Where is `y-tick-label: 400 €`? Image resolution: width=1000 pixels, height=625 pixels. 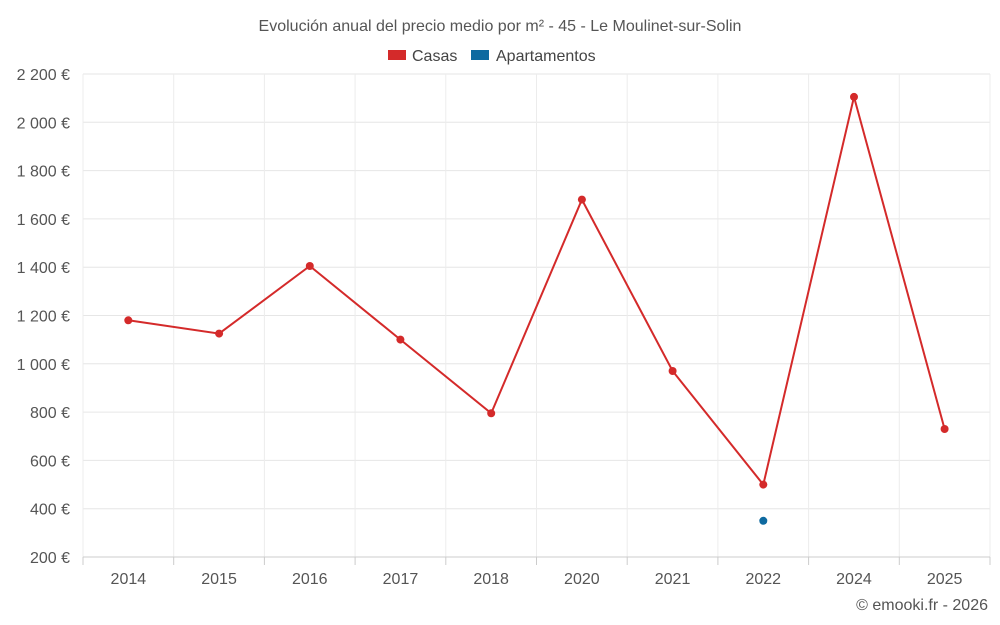
y-tick-label: 400 € is located at coordinates (50, 510).